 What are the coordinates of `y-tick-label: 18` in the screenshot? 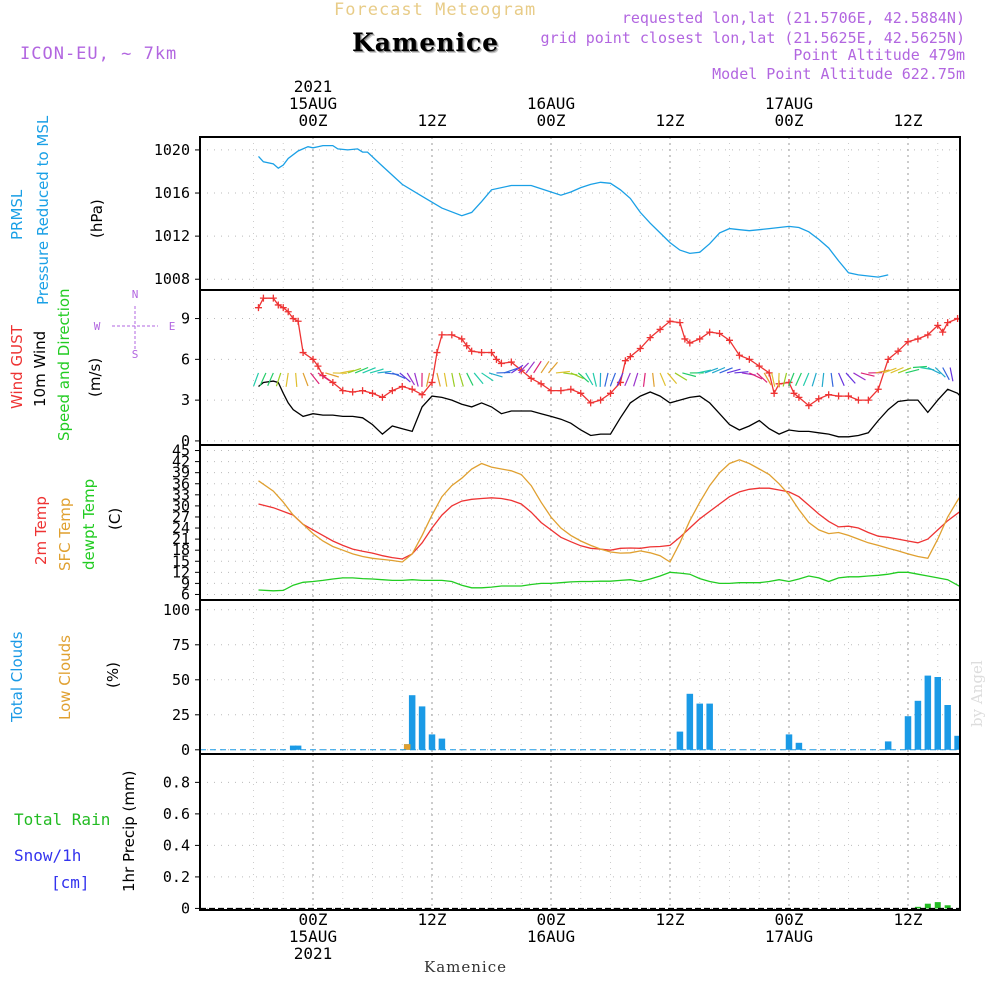 It's located at (181, 550).